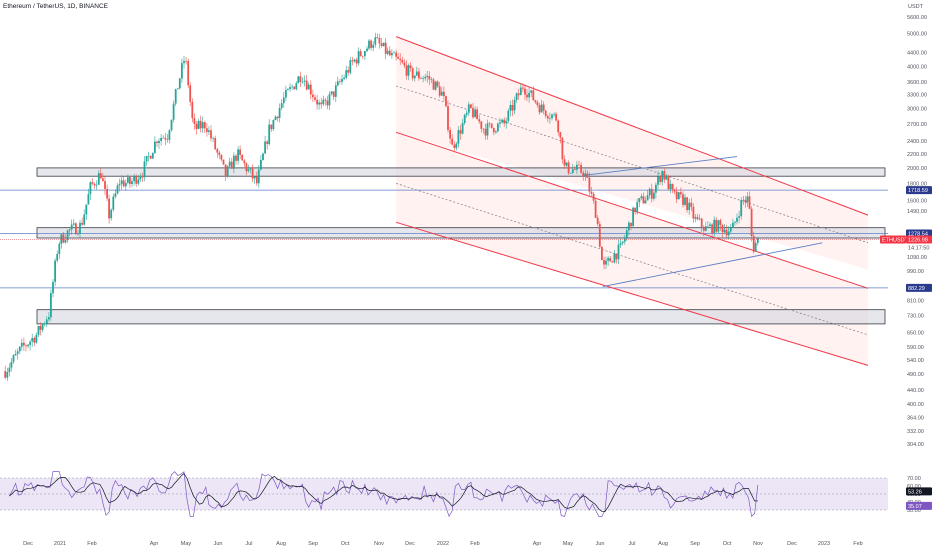  Describe the element at coordinates (917, 169) in the screenshot. I see `y-tick-label-10: 2000.00` at that location.